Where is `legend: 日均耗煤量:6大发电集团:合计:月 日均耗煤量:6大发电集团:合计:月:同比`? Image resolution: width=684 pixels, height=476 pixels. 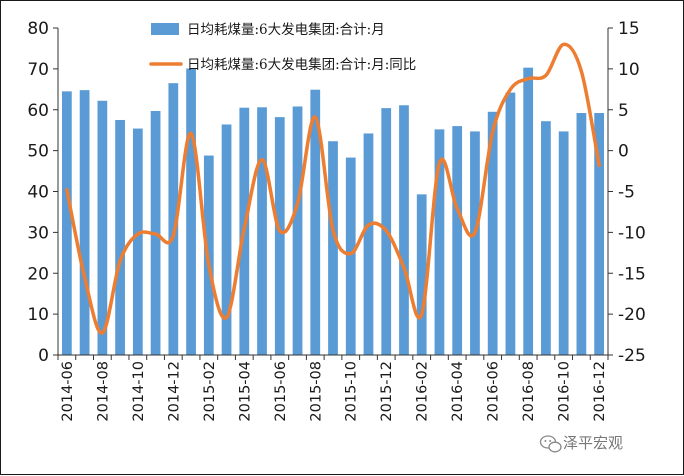
legend: 日均耗煤量:6大发电集团:合计:月 日均耗煤量:6大发电集团:合计:月:同比 is located at coordinates (282, 47).